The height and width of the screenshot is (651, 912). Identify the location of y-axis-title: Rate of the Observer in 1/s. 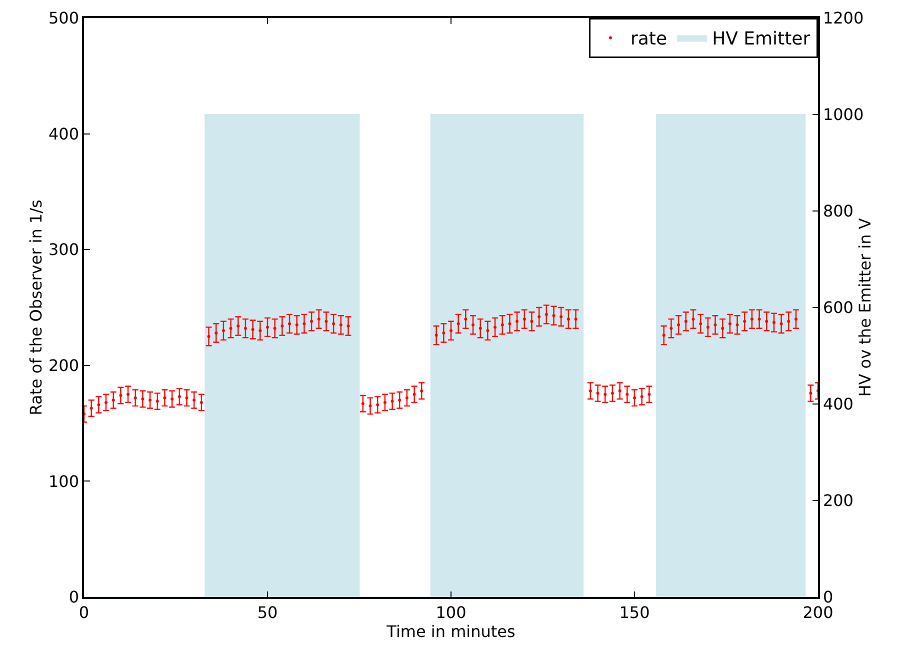
(36, 308).